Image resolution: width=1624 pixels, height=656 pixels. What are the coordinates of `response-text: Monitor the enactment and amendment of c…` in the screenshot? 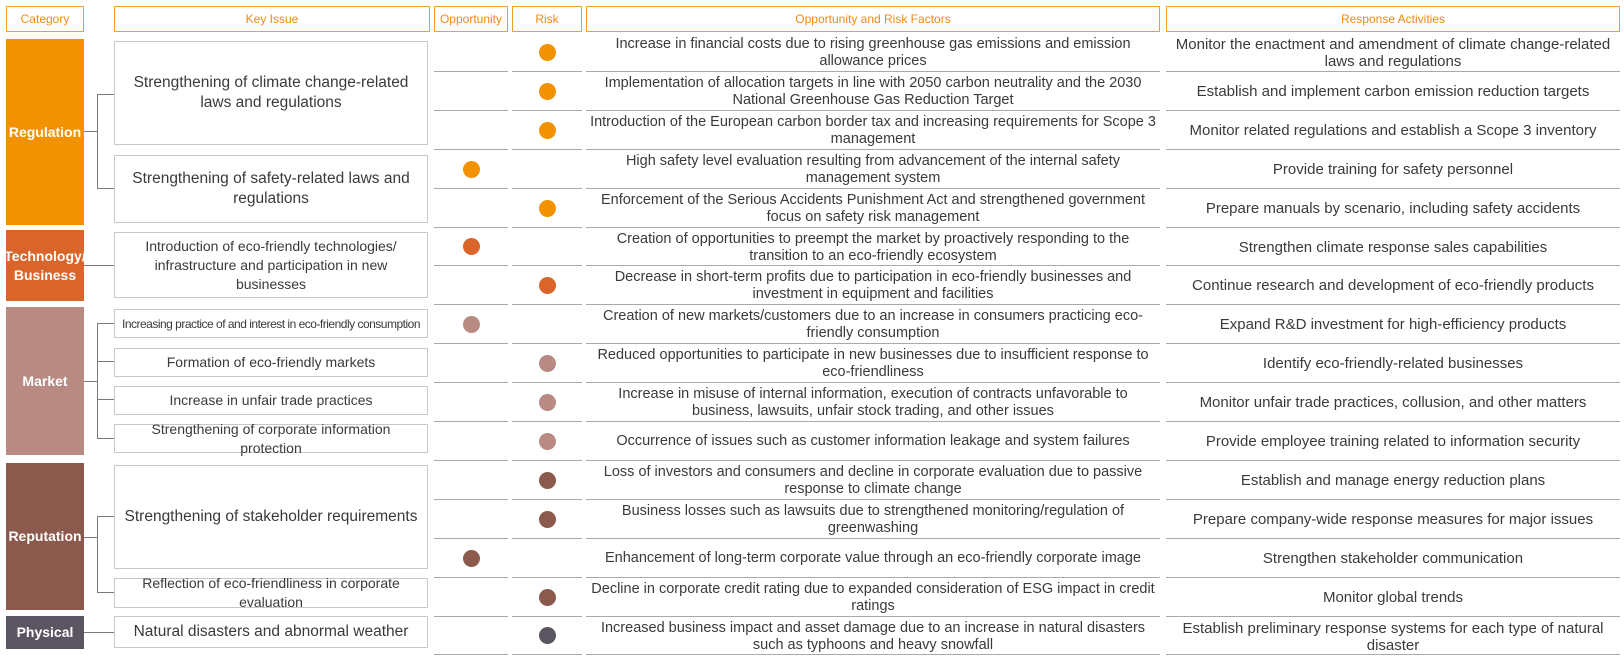 It's located at (1393, 52).